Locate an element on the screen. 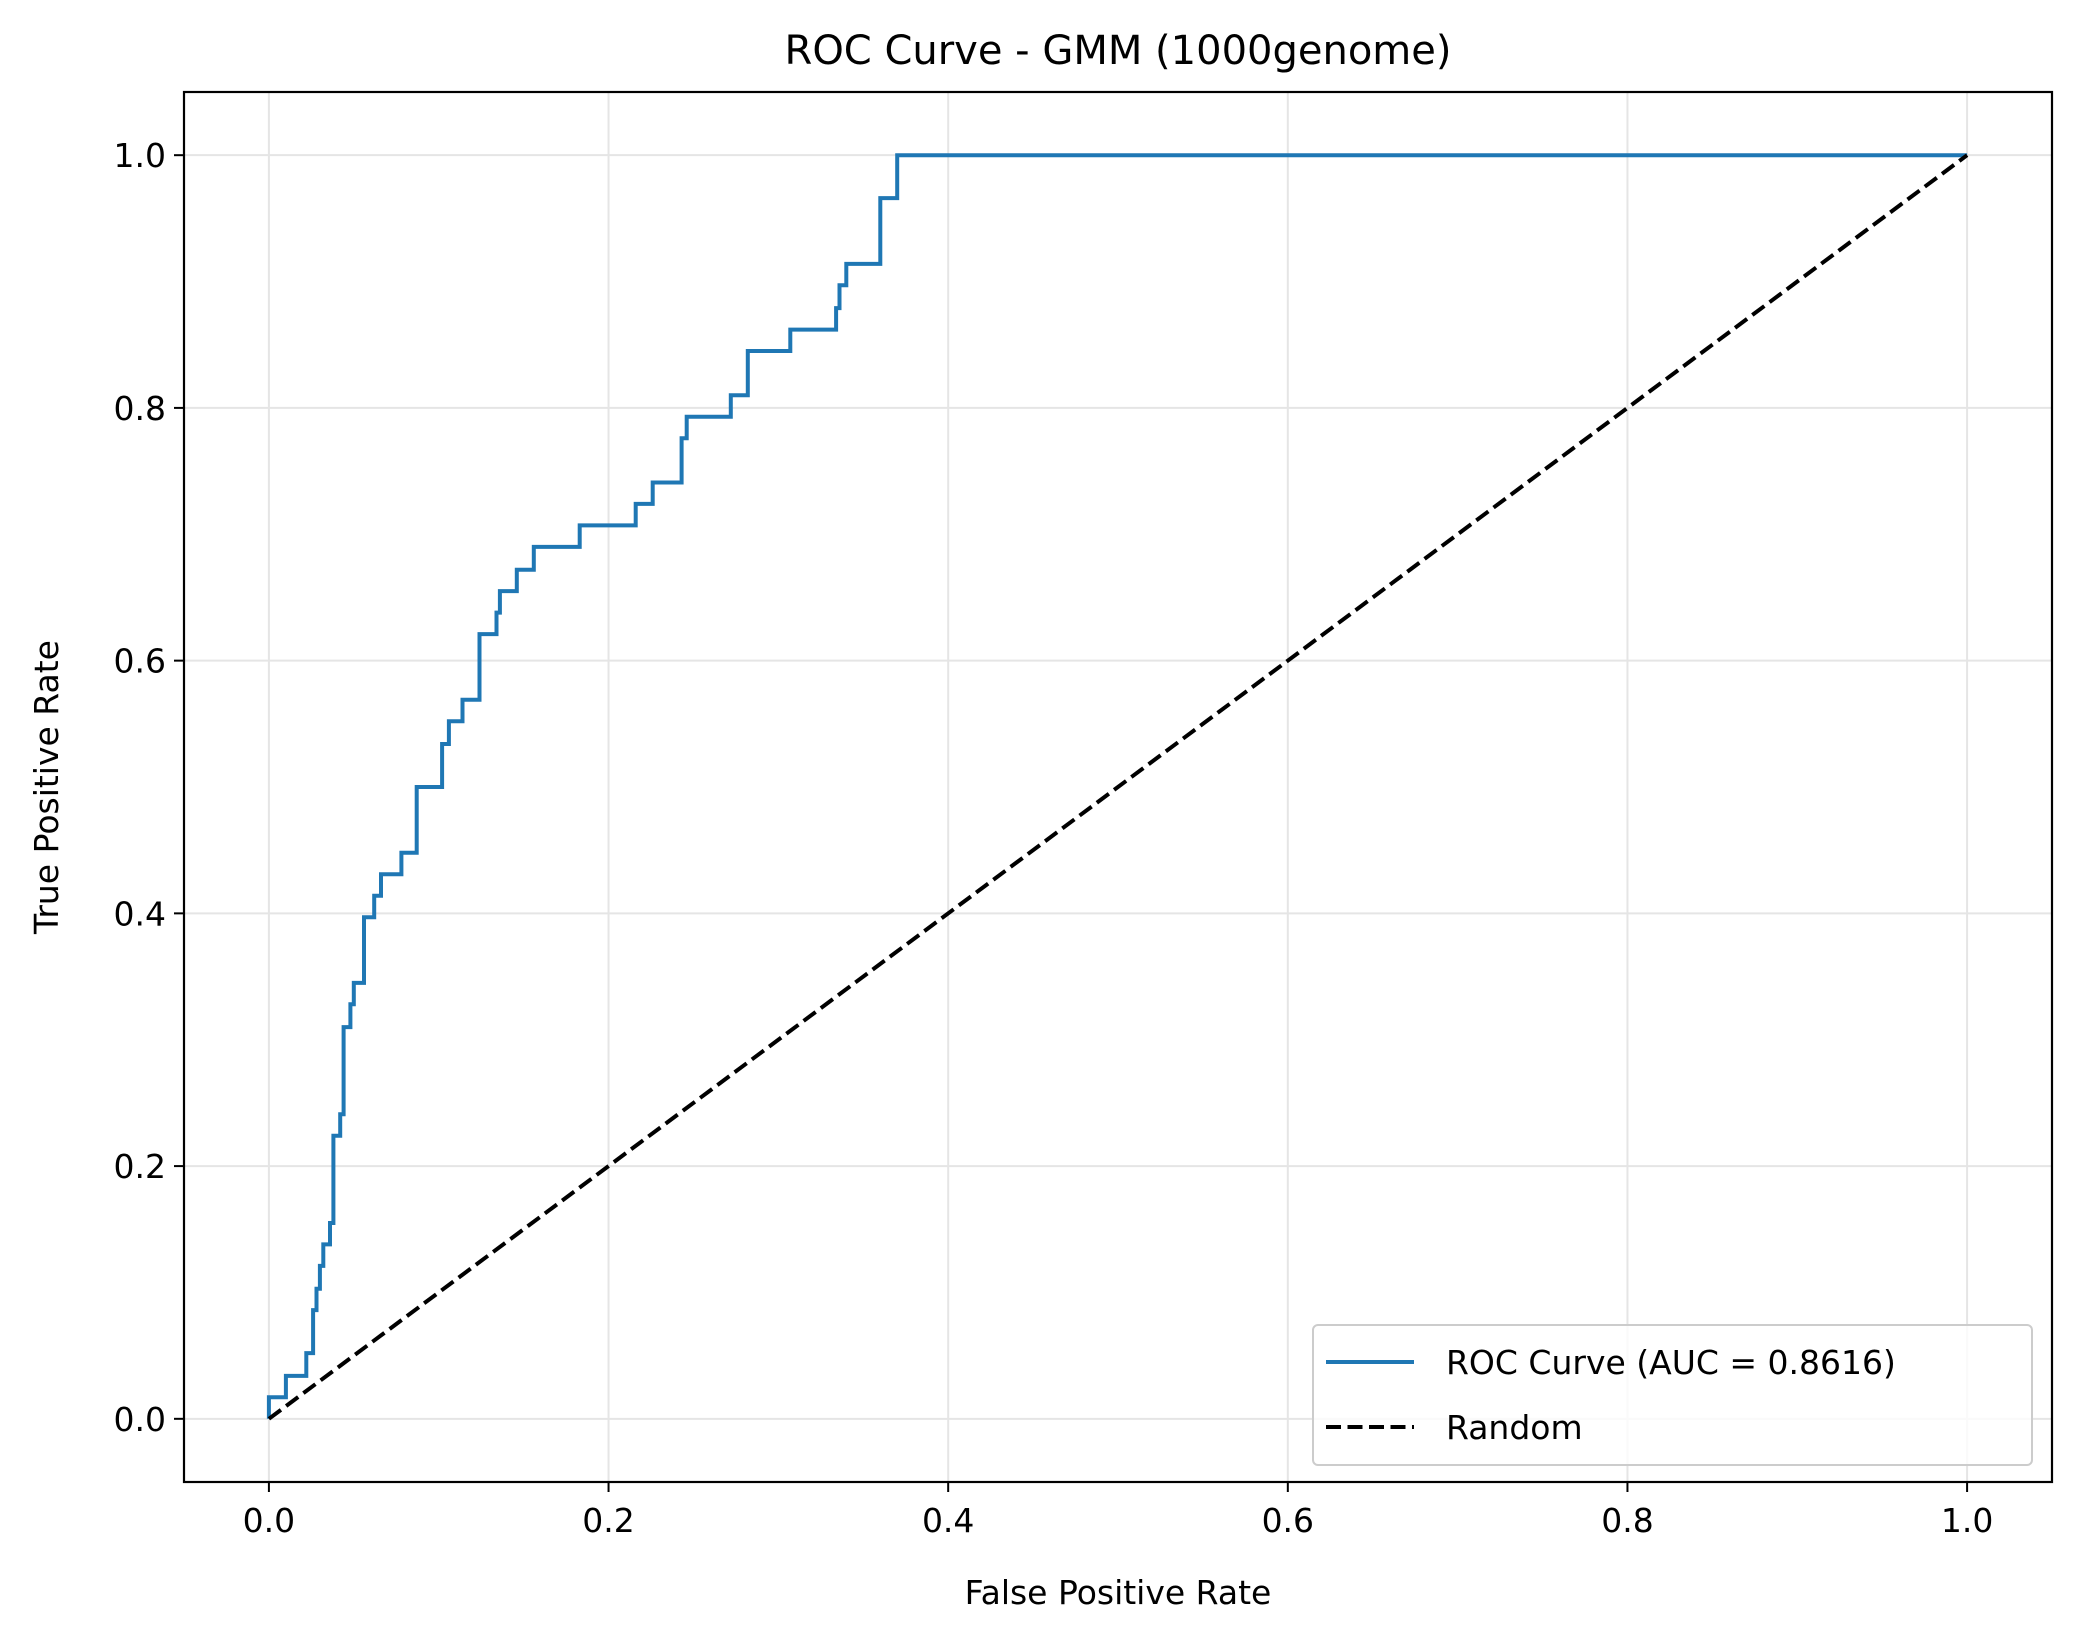  legend-label-roc: ROC Curve (AUC = 0.8616) is located at coordinates (1671, 1362).